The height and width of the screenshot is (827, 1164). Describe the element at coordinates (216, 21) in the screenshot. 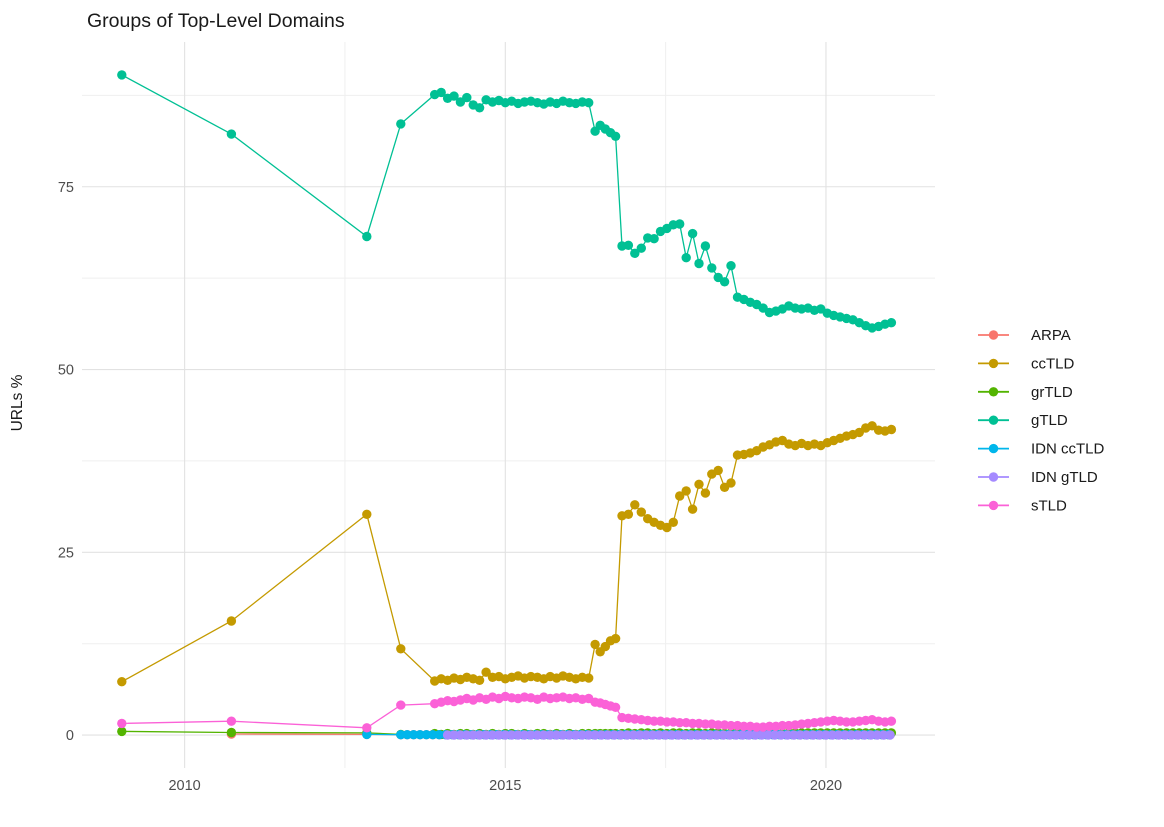

I see `chart-title: Groups of Top-Level Domains` at that location.